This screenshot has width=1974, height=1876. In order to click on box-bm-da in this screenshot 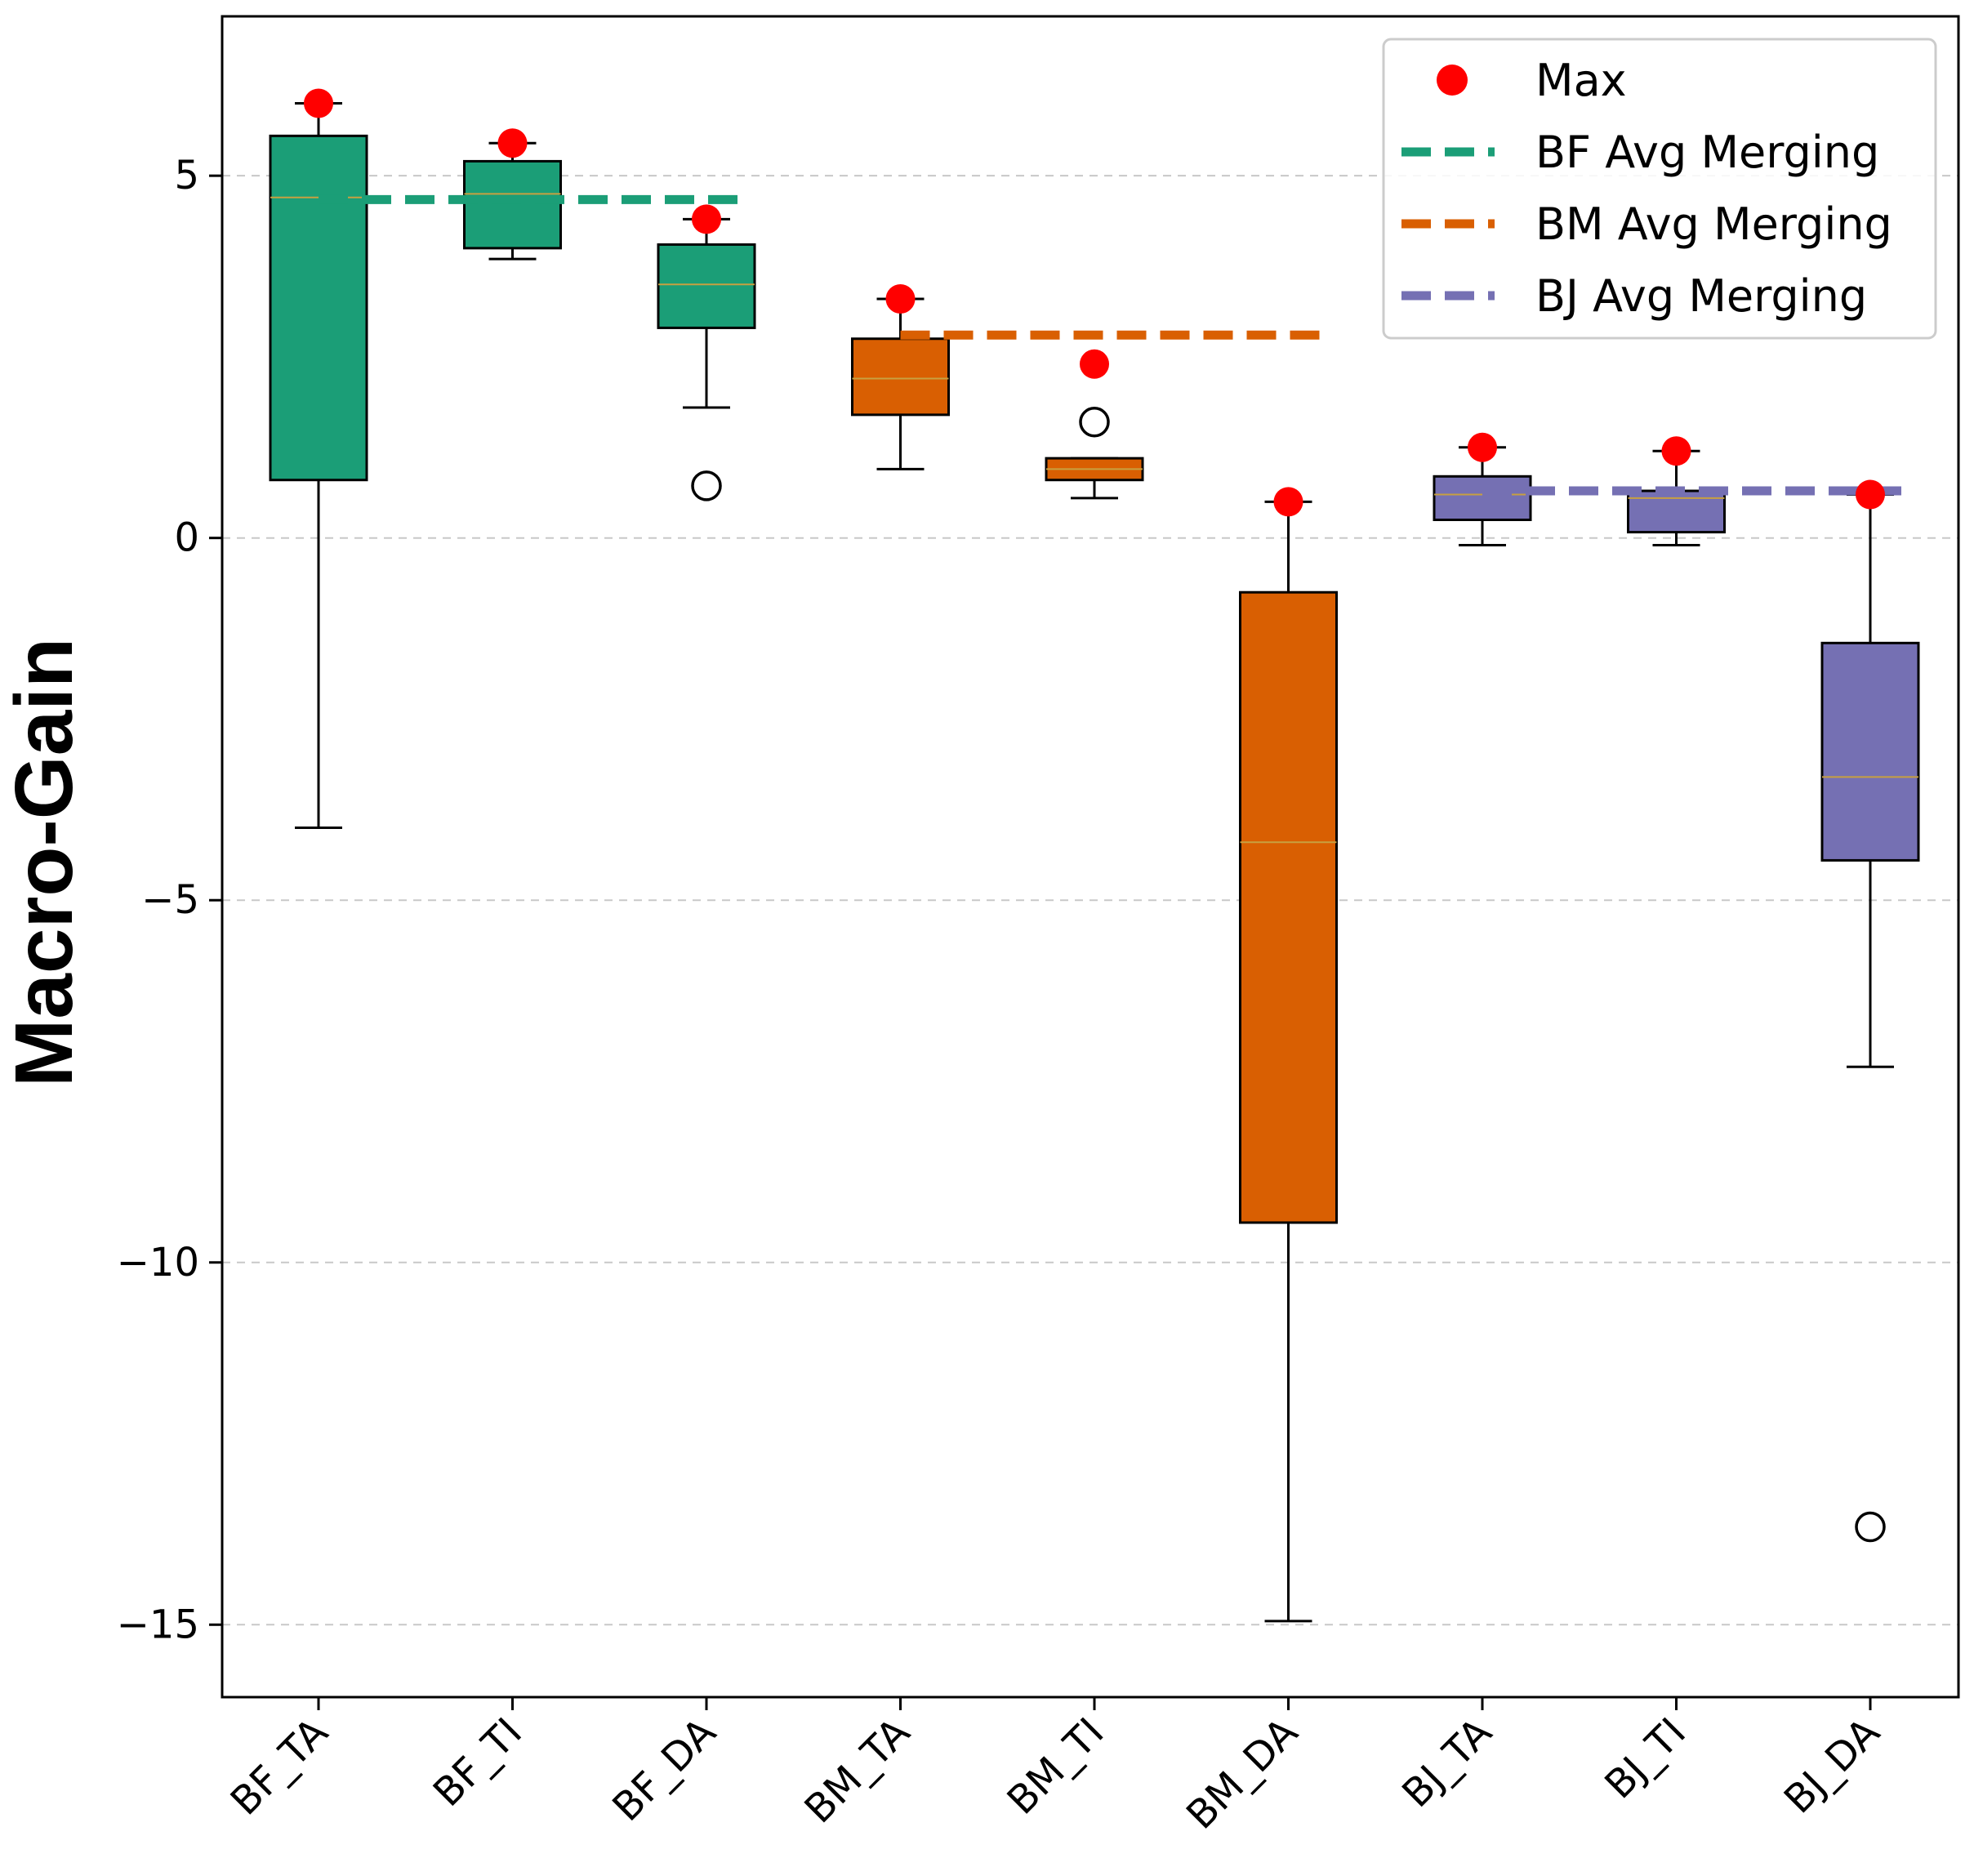, I will do `click(1288, 1061)`.